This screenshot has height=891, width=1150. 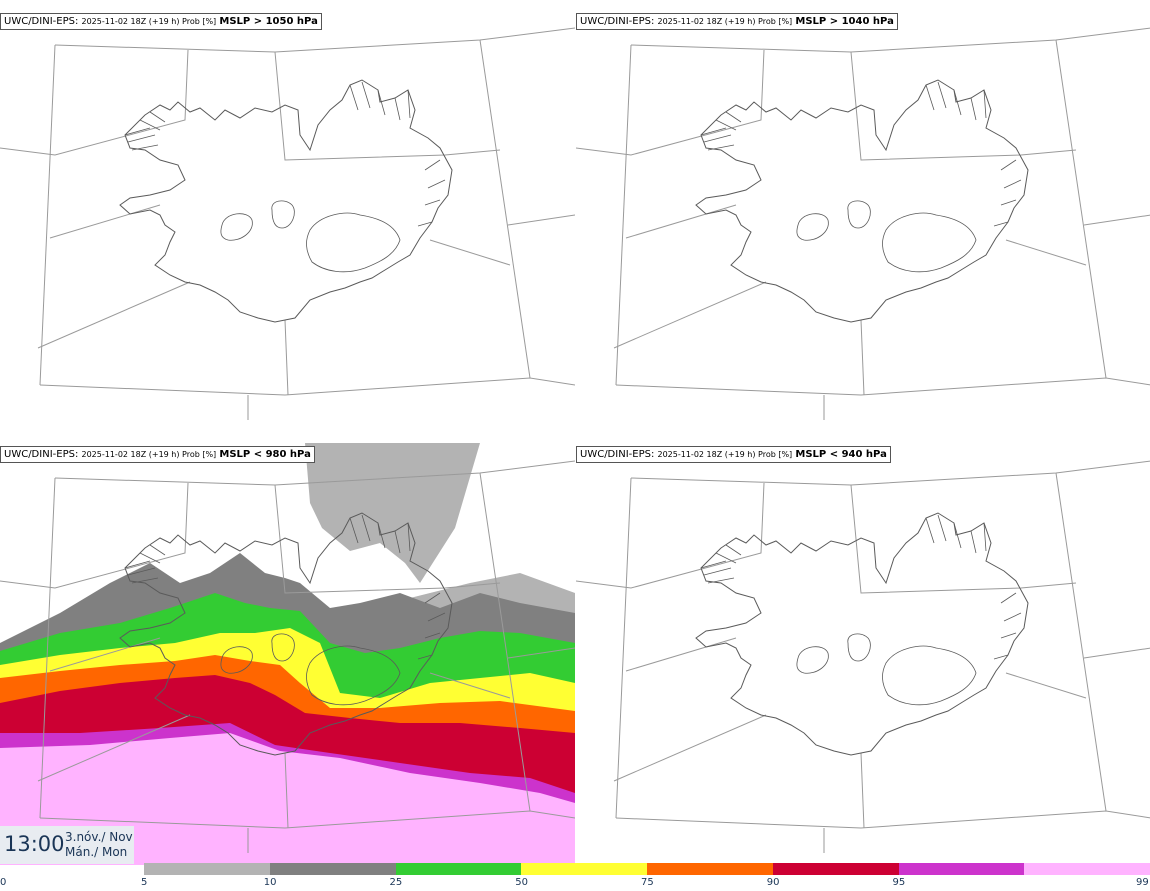 What do you see at coordinates (99, 837) in the screenshot?
I see `valid-date-line1: 3.nóv./ Nov` at bounding box center [99, 837].